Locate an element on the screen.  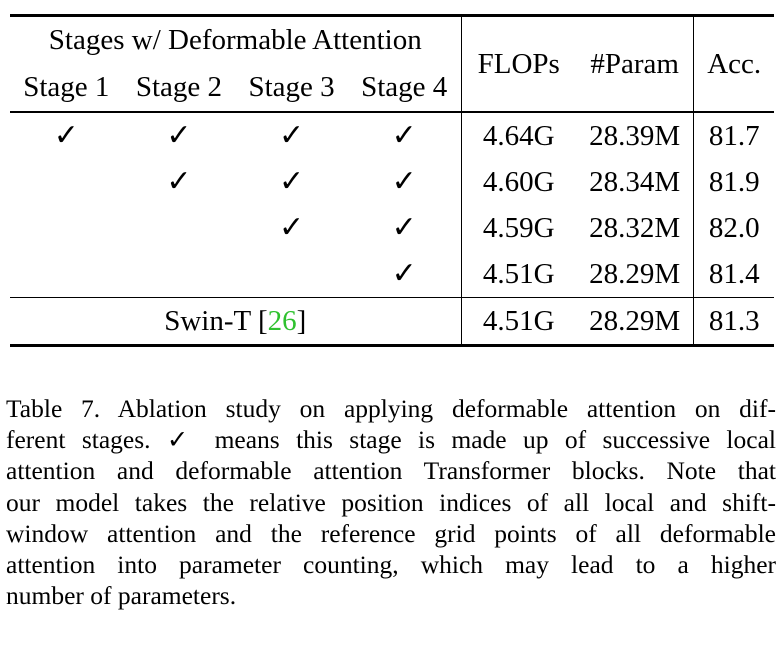
baseline-row: Swin-T [26] 4.51G 28.29M 81.3 is located at coordinates (392, 322).